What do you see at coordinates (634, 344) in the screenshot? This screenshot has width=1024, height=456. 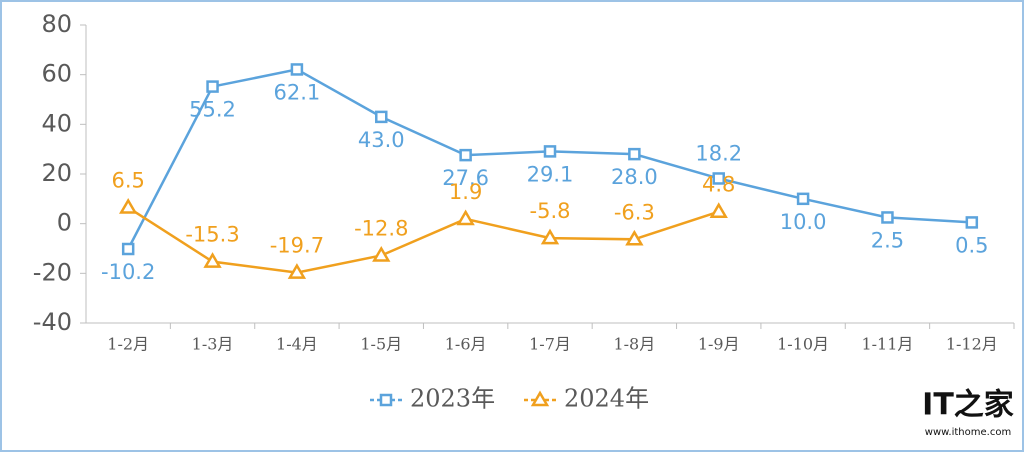 I see `x-tick-label: 1-8月` at bounding box center [634, 344].